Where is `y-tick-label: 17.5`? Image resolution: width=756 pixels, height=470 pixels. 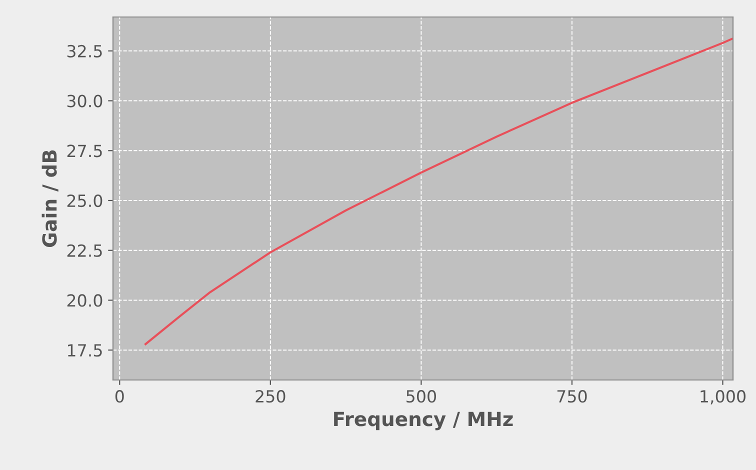
y-tick-label: 17.5 is located at coordinates (85, 350).